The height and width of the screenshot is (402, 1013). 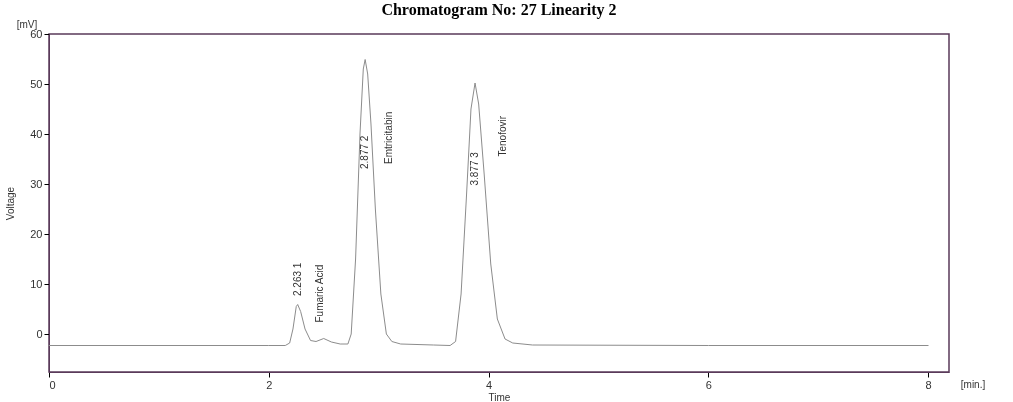 What do you see at coordinates (475, 168) in the screenshot?
I see `annotation: 3.877 3` at bounding box center [475, 168].